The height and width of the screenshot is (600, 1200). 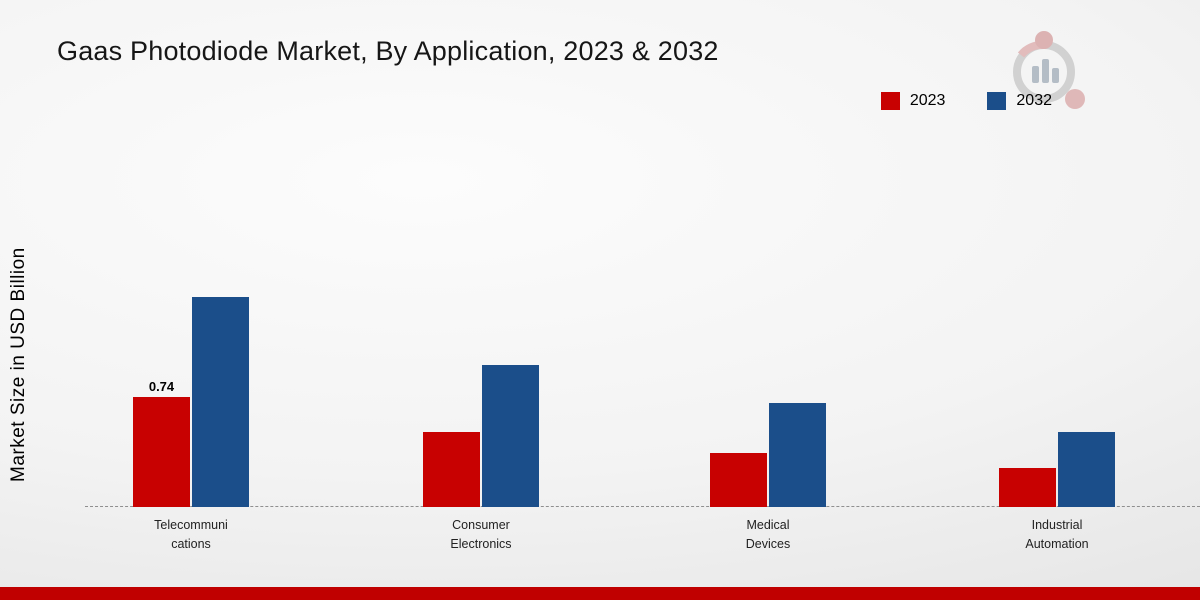 What do you see at coordinates (1057, 491) in the screenshot?
I see `bar-group: Industrial Automation` at bounding box center [1057, 491].